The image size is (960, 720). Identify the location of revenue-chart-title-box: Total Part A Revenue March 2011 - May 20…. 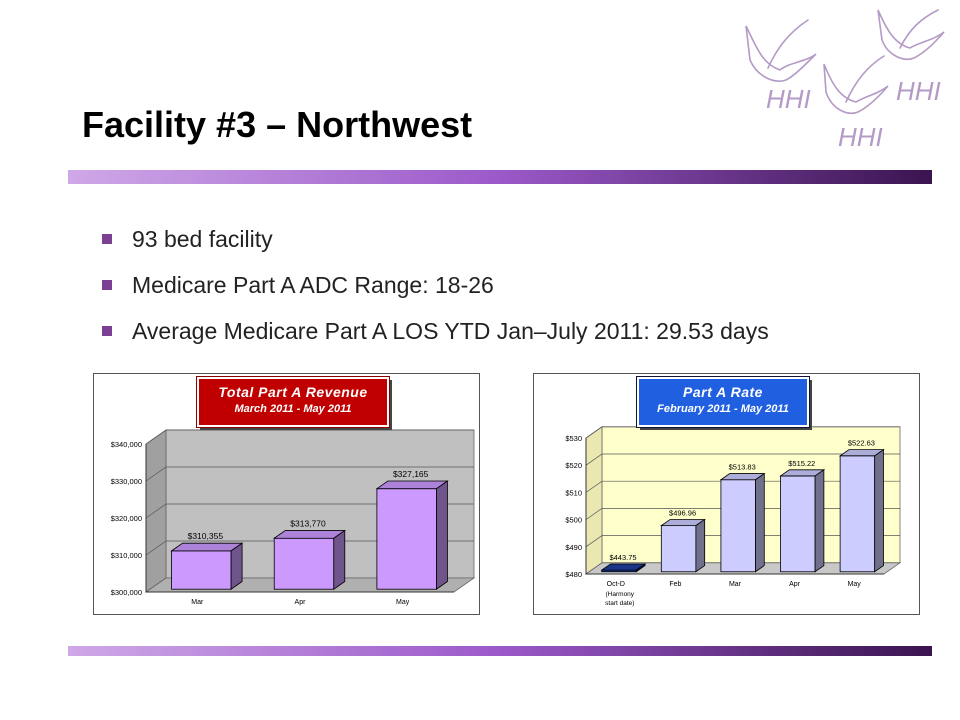
(293, 402).